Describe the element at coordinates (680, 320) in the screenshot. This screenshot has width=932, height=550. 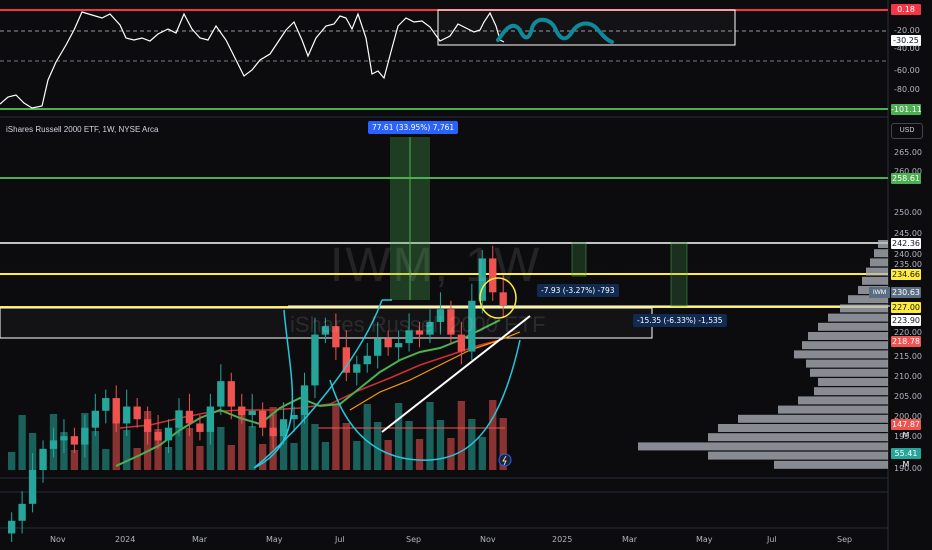
I see `measure-label-3: -15.35 (-6.33%) -1,535` at that location.